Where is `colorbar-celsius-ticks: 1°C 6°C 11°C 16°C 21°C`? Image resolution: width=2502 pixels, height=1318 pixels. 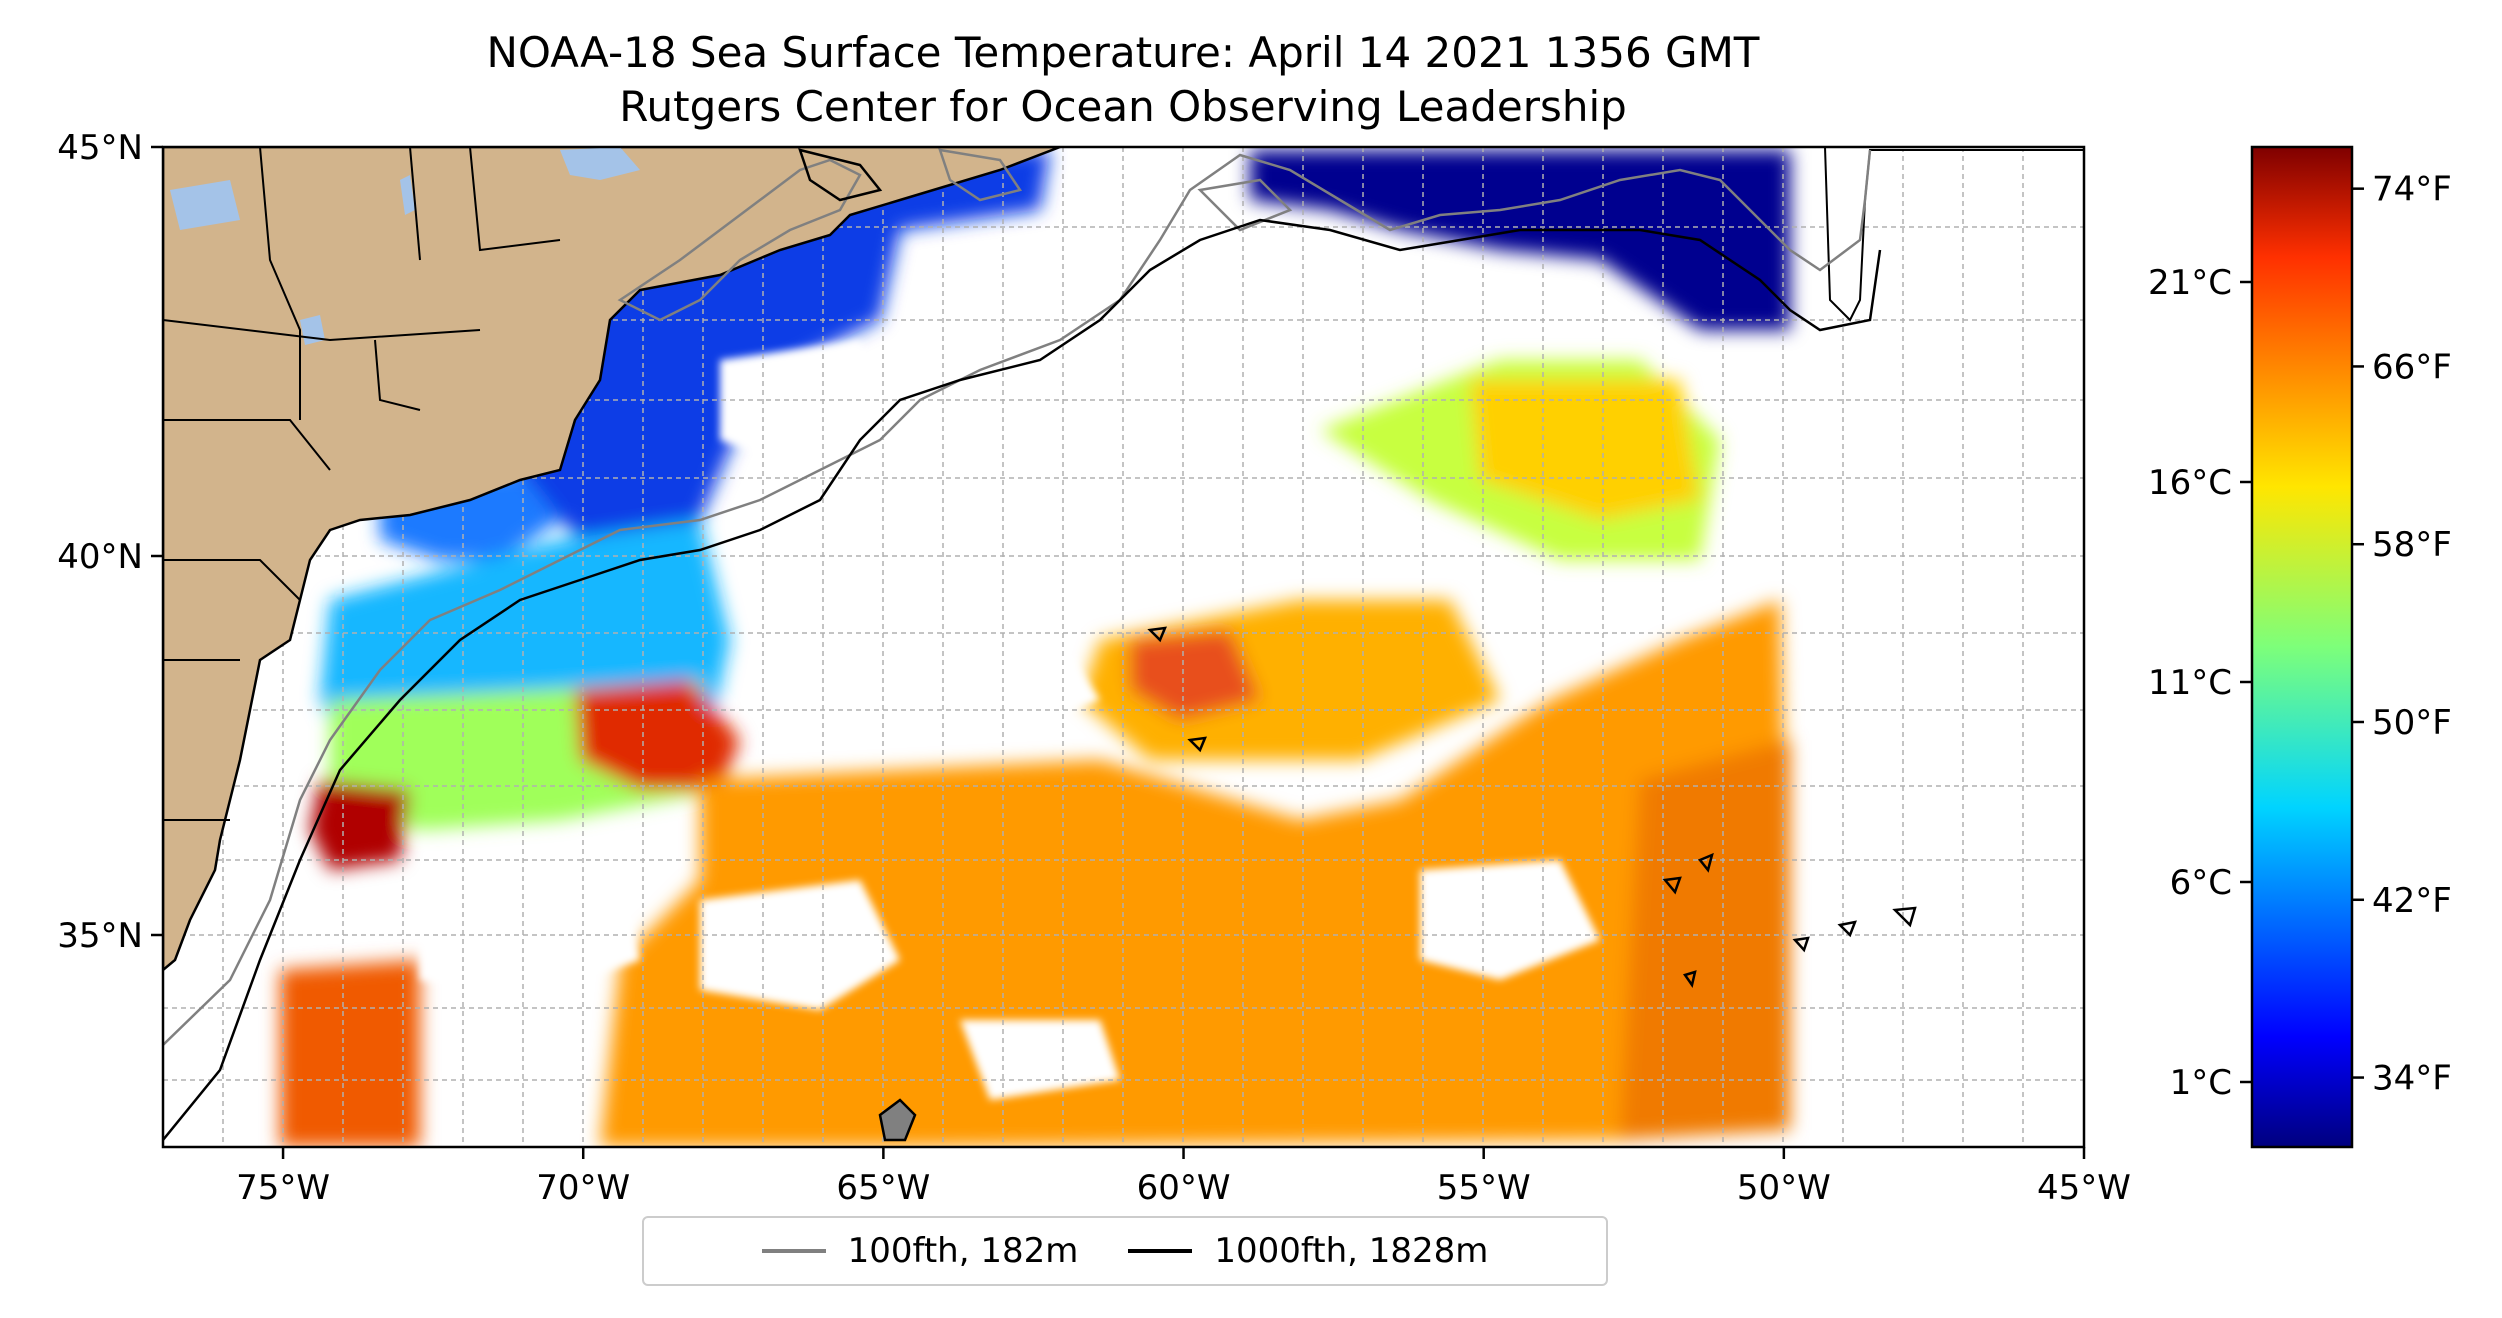
colorbar-celsius-ticks: 1°C 6°C 11°C 16°C 21°C is located at coordinates (2200, 683).